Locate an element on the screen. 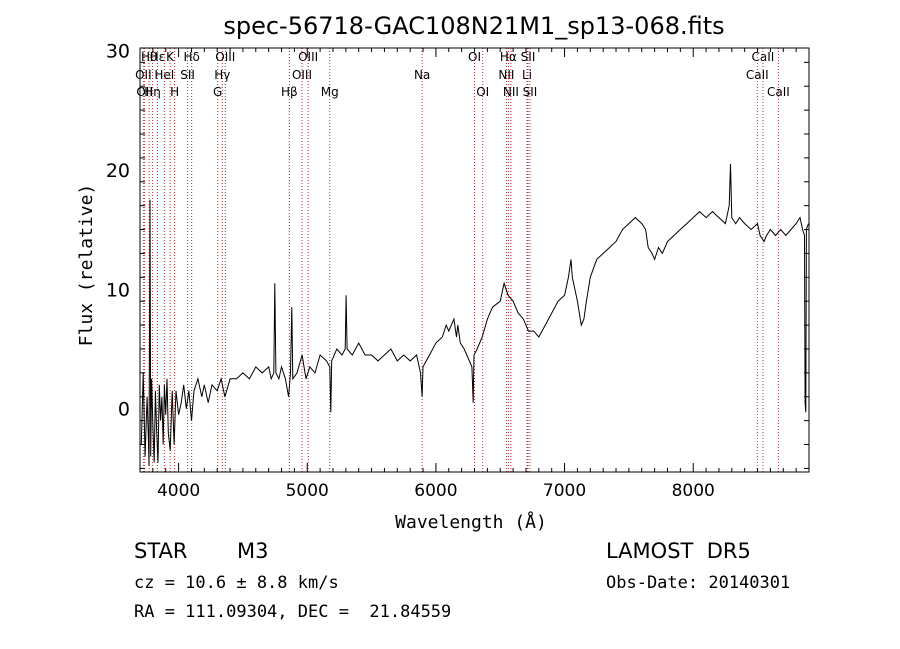 The width and height of the screenshot is (900, 649). x-tick-label: 7000 is located at coordinates (564, 491).